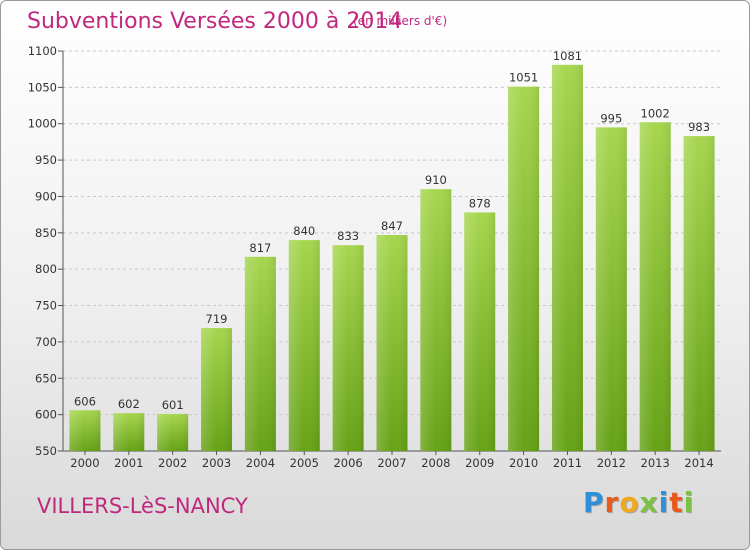 The height and width of the screenshot is (550, 750). Describe the element at coordinates (567, 56) in the screenshot. I see `data-label: 1081` at that location.